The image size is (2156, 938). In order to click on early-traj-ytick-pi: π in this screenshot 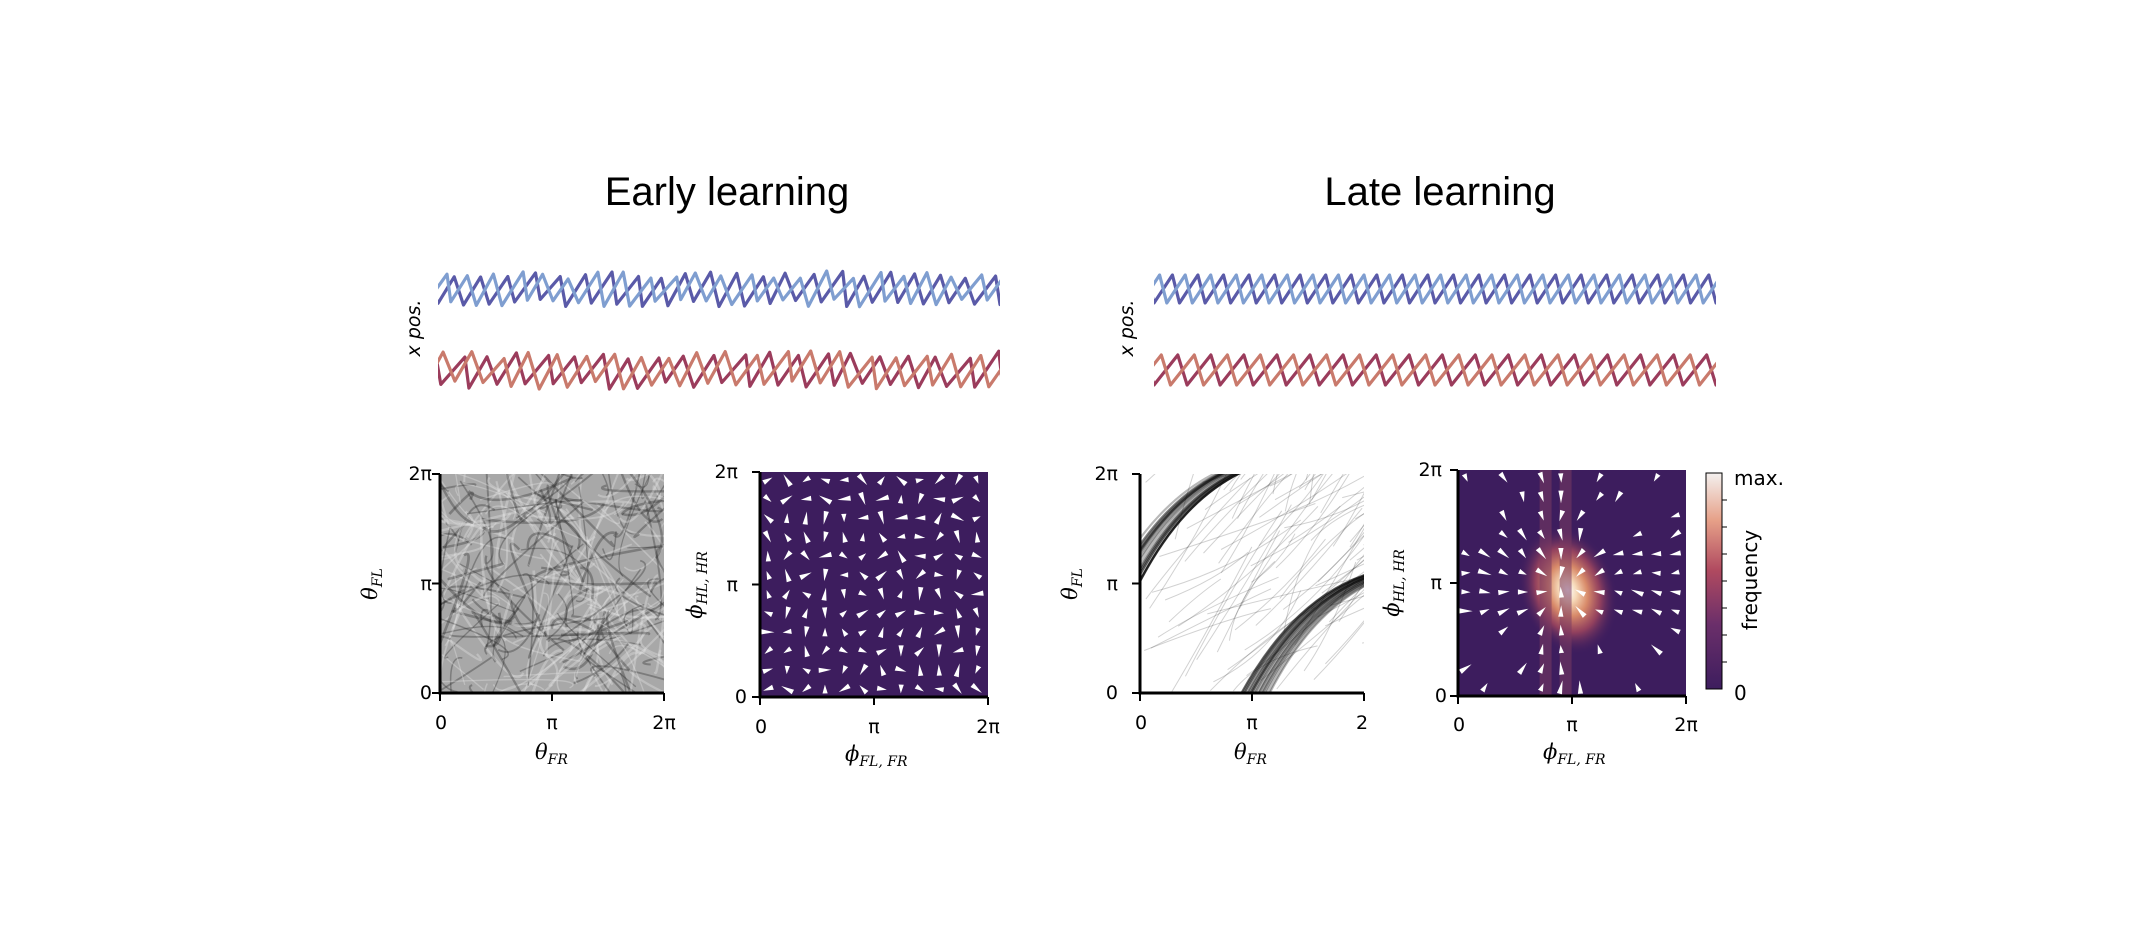, I will do `click(426, 584)`.